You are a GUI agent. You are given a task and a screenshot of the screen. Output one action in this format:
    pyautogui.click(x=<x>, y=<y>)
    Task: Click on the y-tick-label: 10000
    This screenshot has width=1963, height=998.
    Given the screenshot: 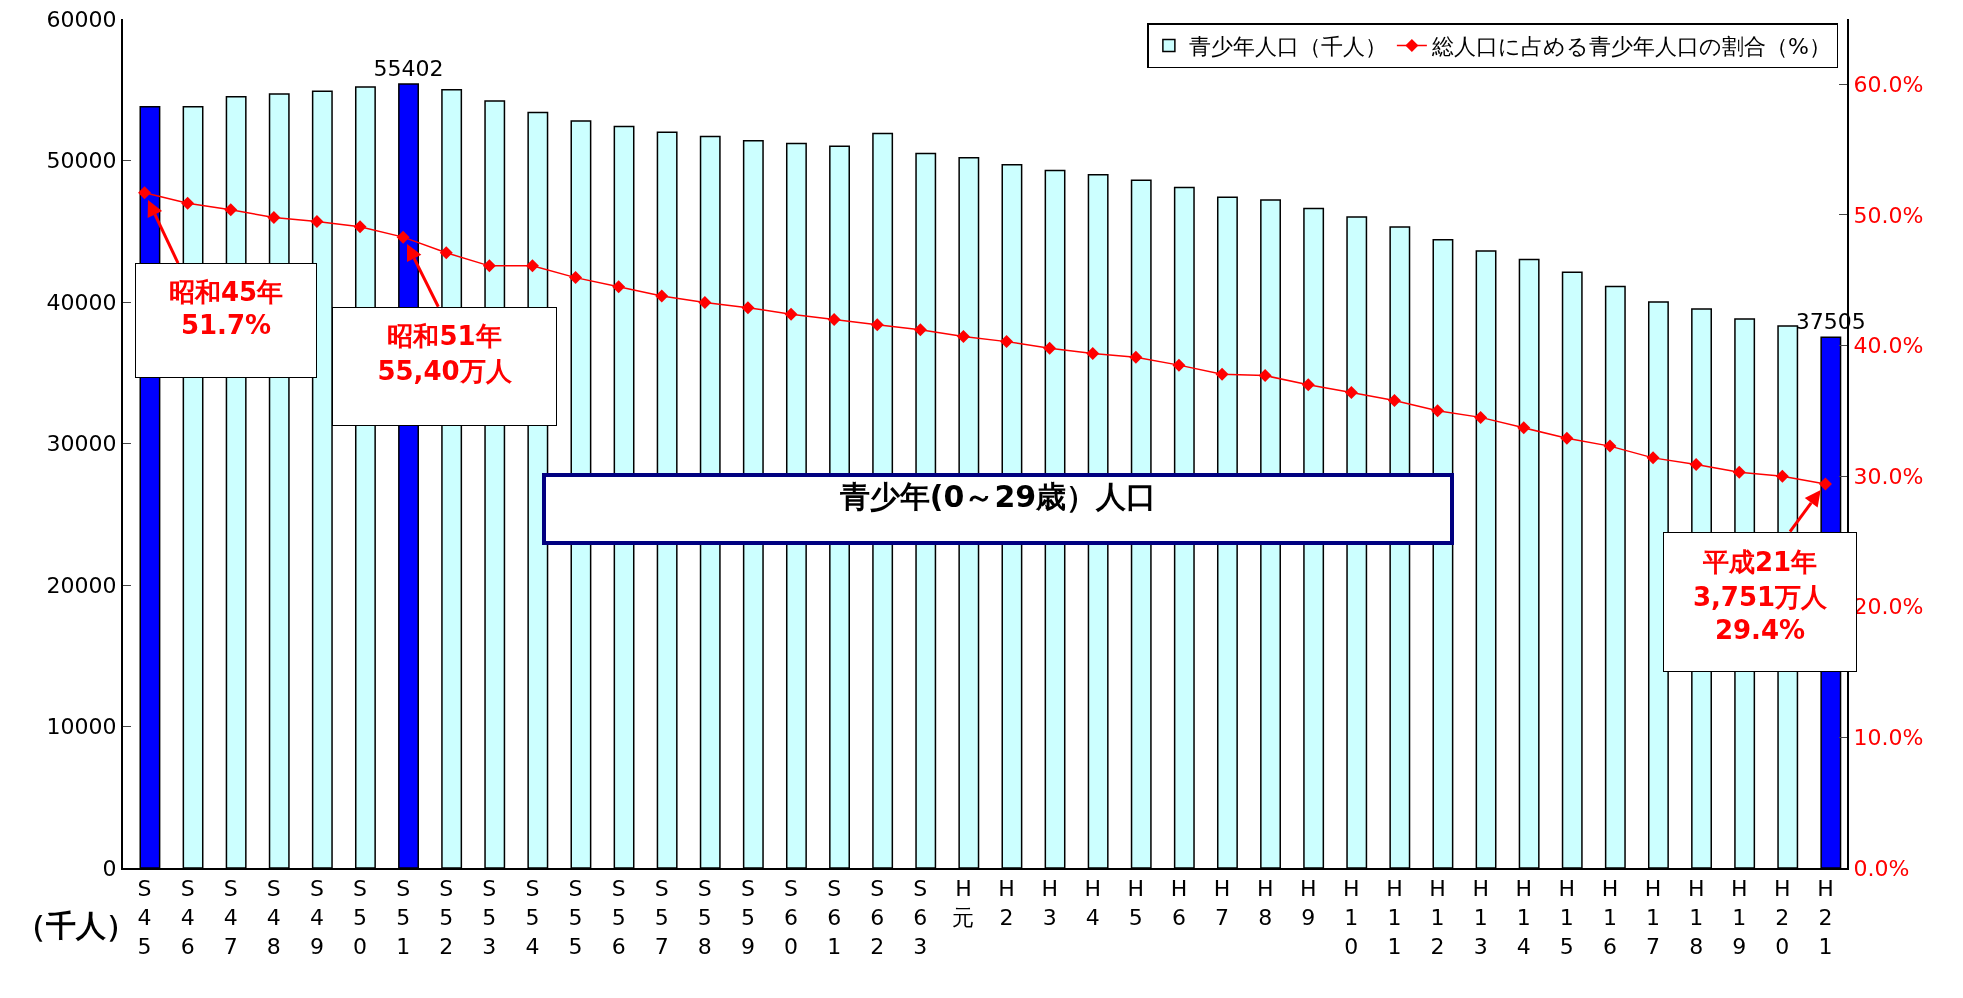 What is the action you would take?
    pyautogui.click(x=81, y=727)
    